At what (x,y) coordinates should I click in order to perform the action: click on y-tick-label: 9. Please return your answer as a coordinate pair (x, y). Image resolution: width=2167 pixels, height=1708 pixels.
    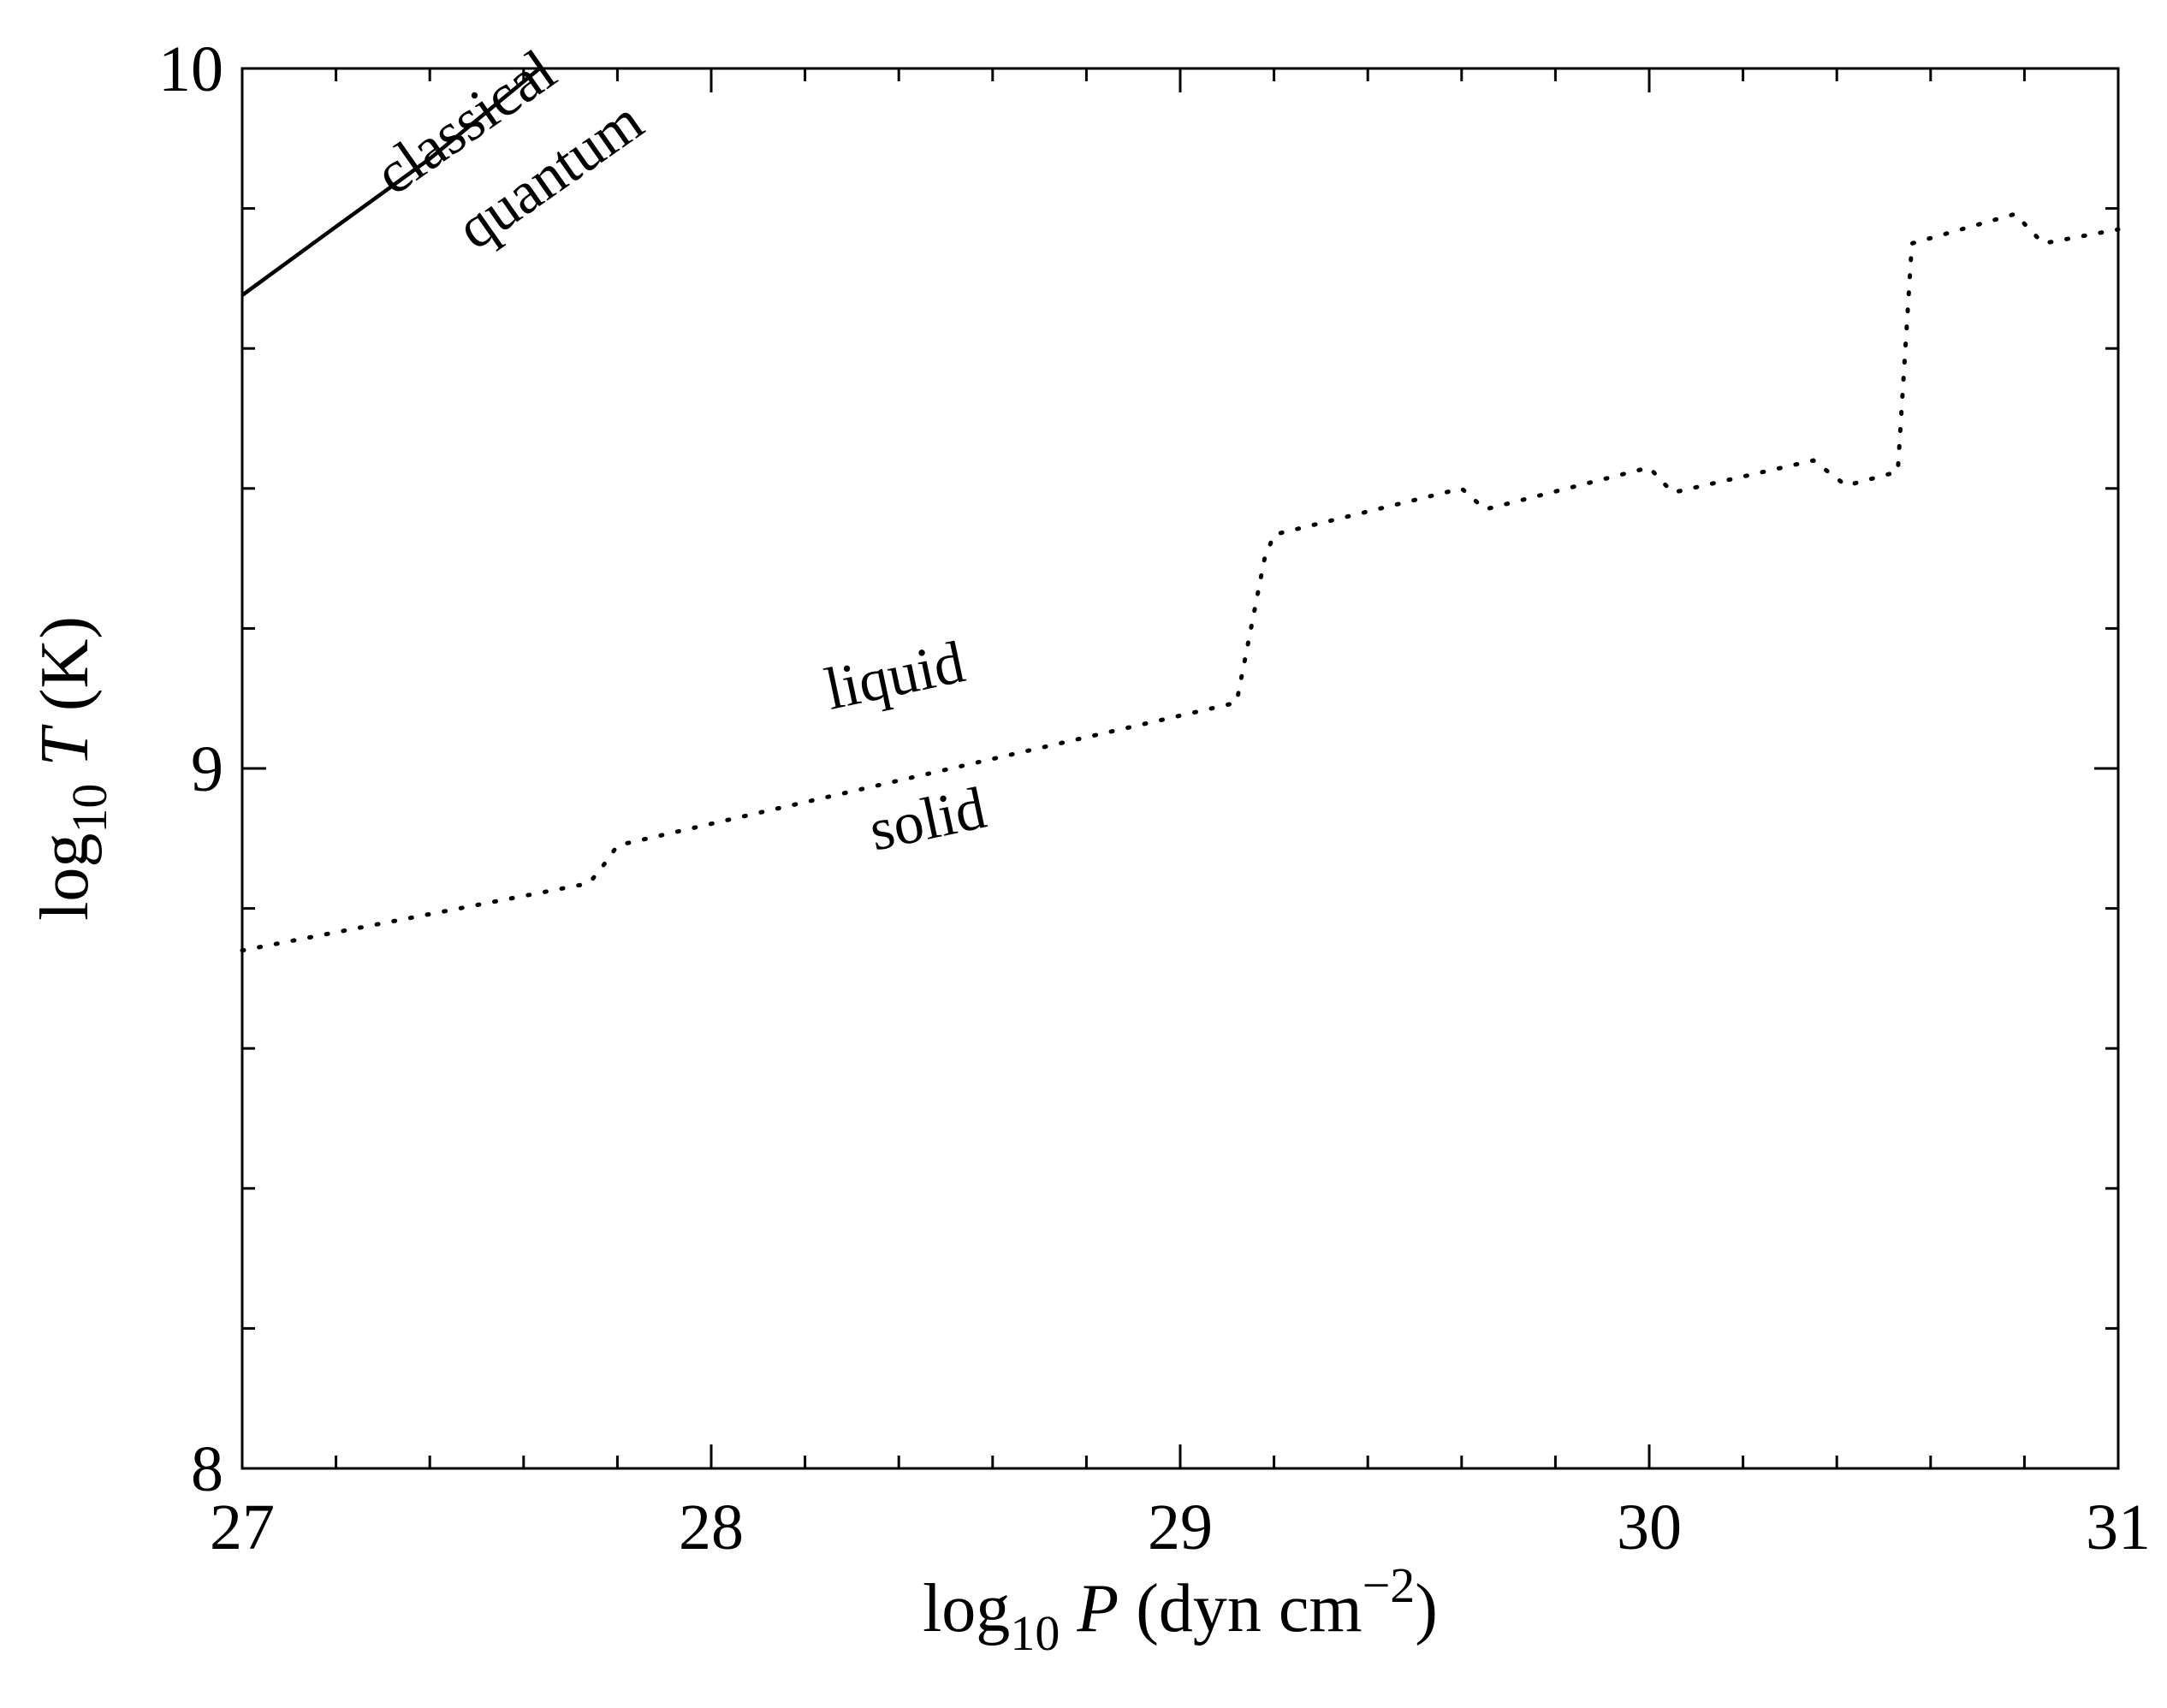
    Looking at the image, I should click on (207, 769).